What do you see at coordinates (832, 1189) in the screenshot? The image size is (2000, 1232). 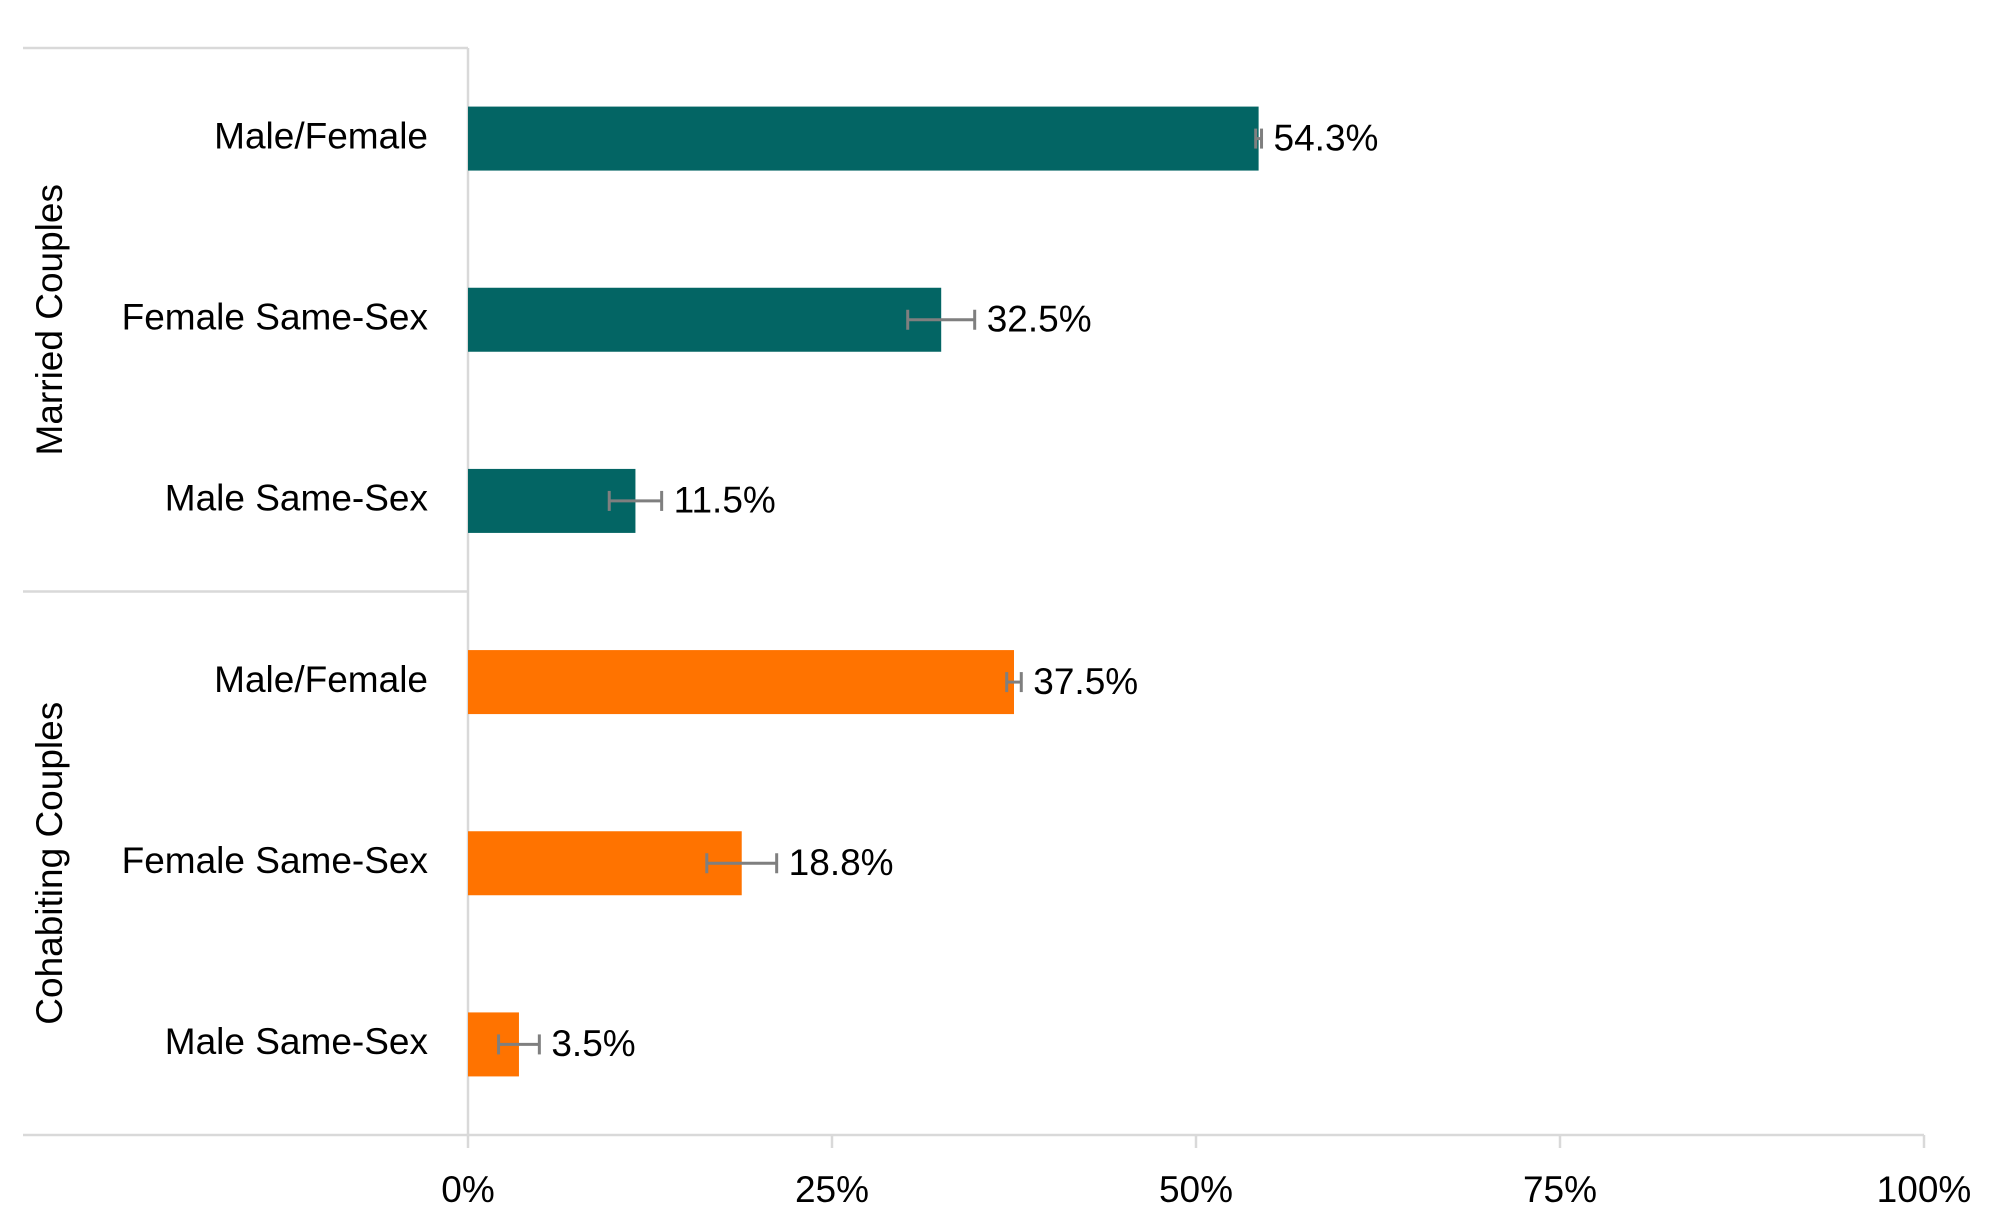 I see `x-tick-label: 25%` at bounding box center [832, 1189].